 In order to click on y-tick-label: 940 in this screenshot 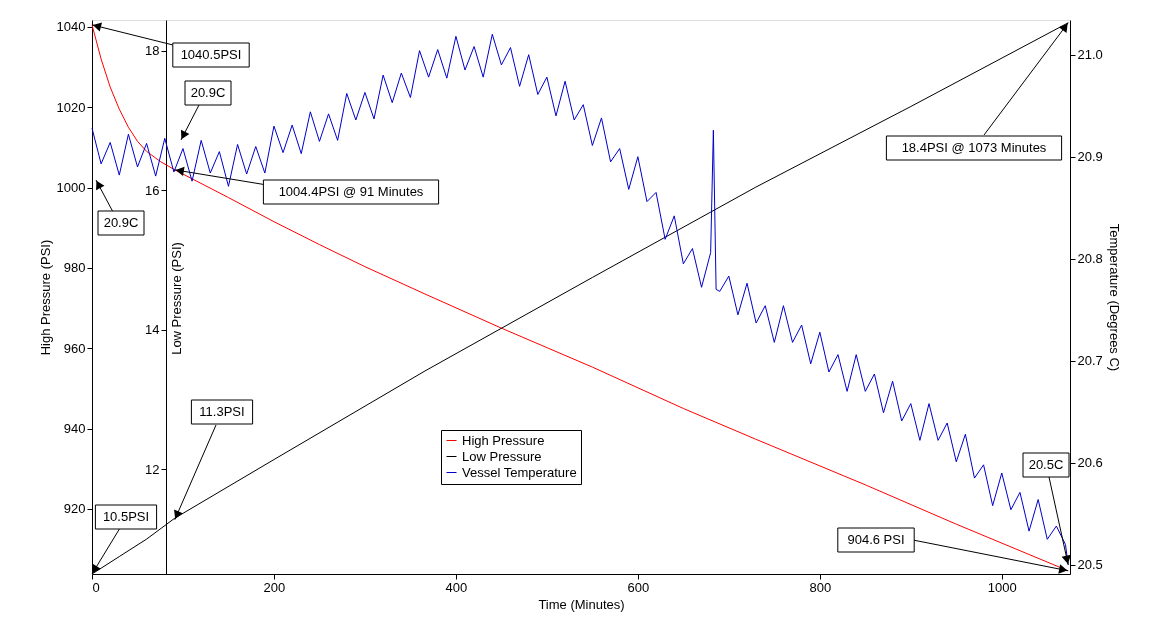, I will do `click(74, 429)`.